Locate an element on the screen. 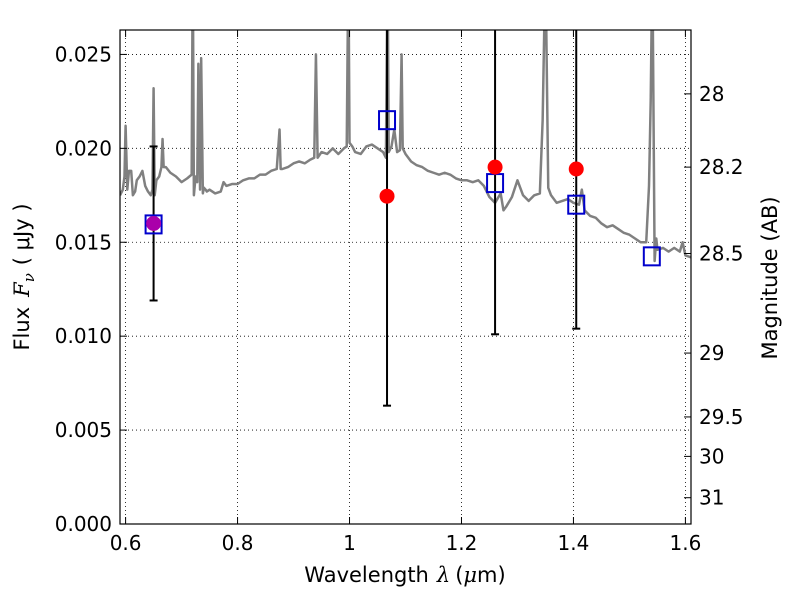 Image resolution: width=800 pixels, height=600 pixels. x-tick-label: 0.6 is located at coordinates (126, 543).